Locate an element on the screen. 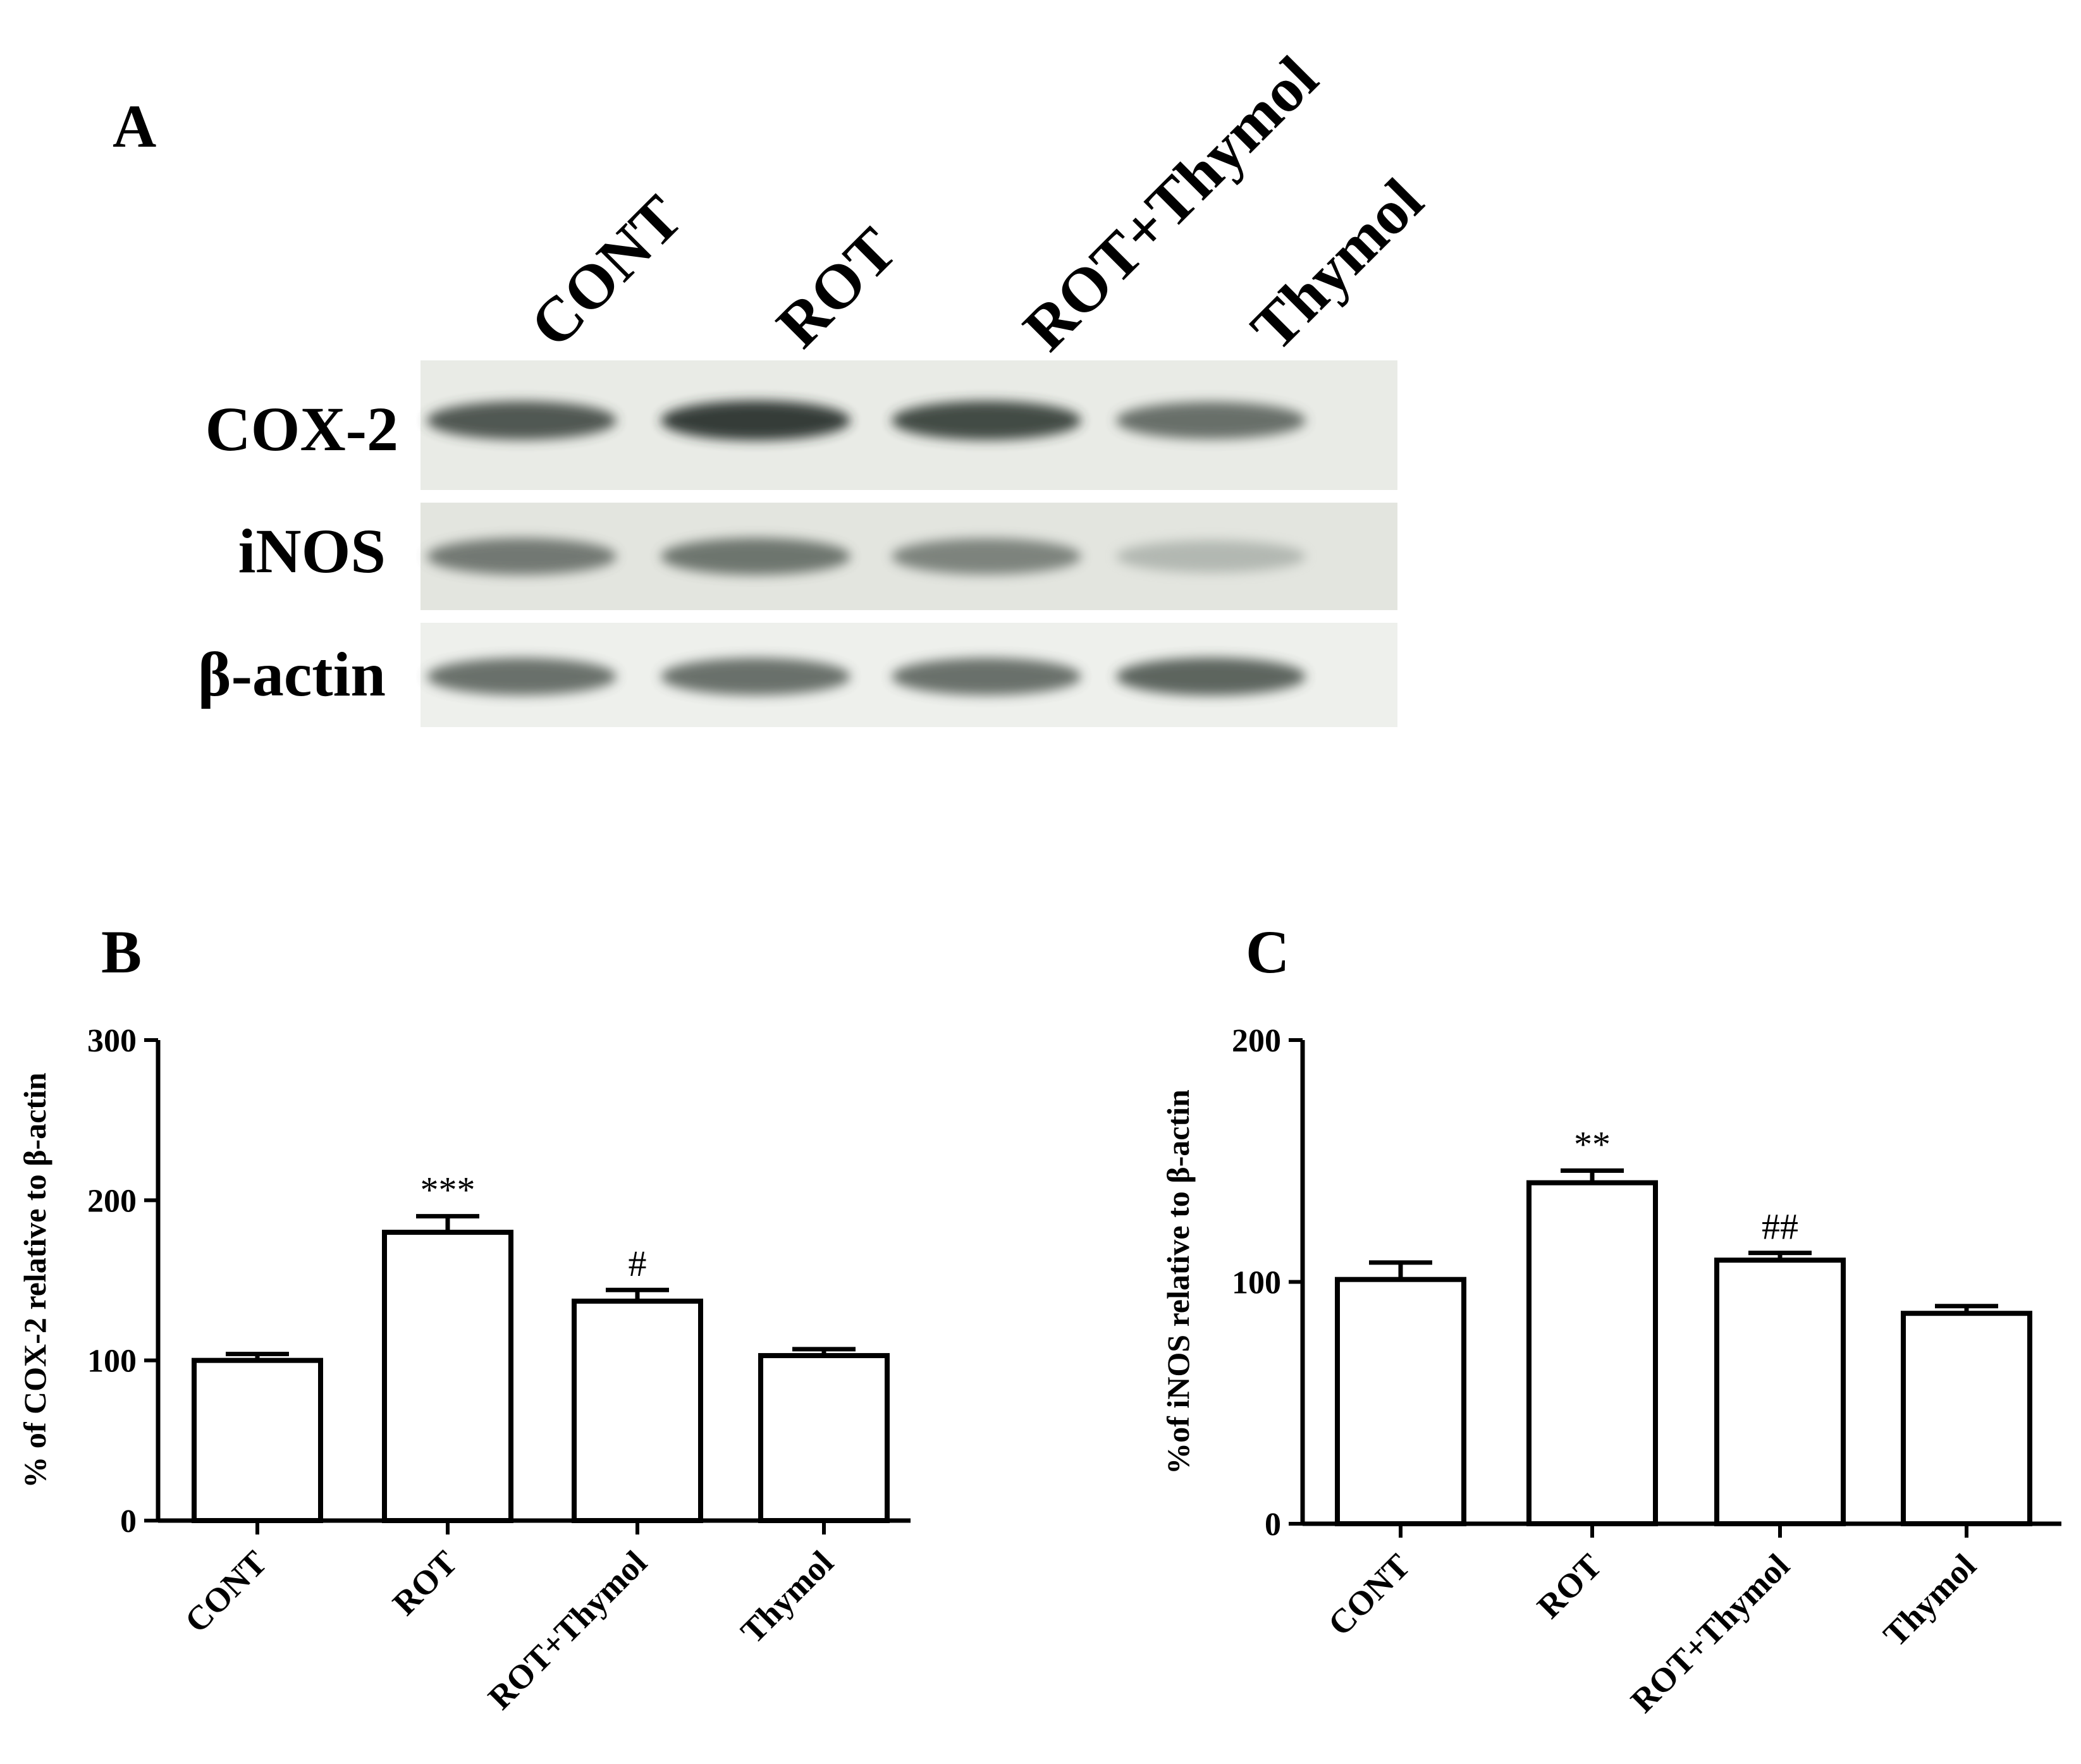 Image resolution: width=2081 pixels, height=1764 pixels. bar-group-rot: ** ROT is located at coordinates (1592, 1375).